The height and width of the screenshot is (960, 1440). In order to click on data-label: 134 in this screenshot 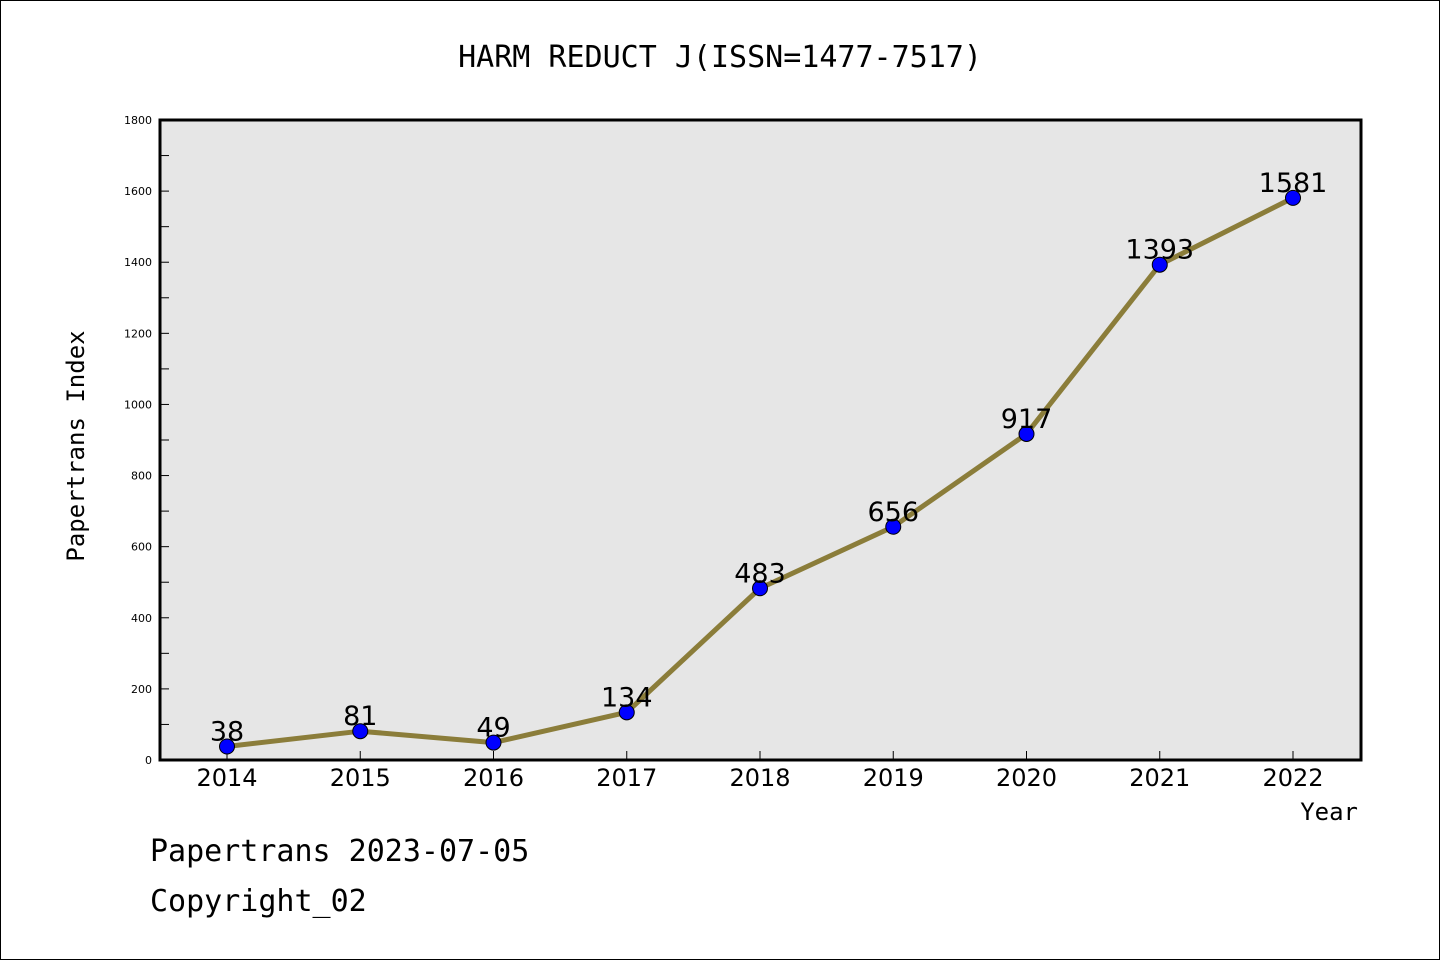, I will do `click(627, 697)`.